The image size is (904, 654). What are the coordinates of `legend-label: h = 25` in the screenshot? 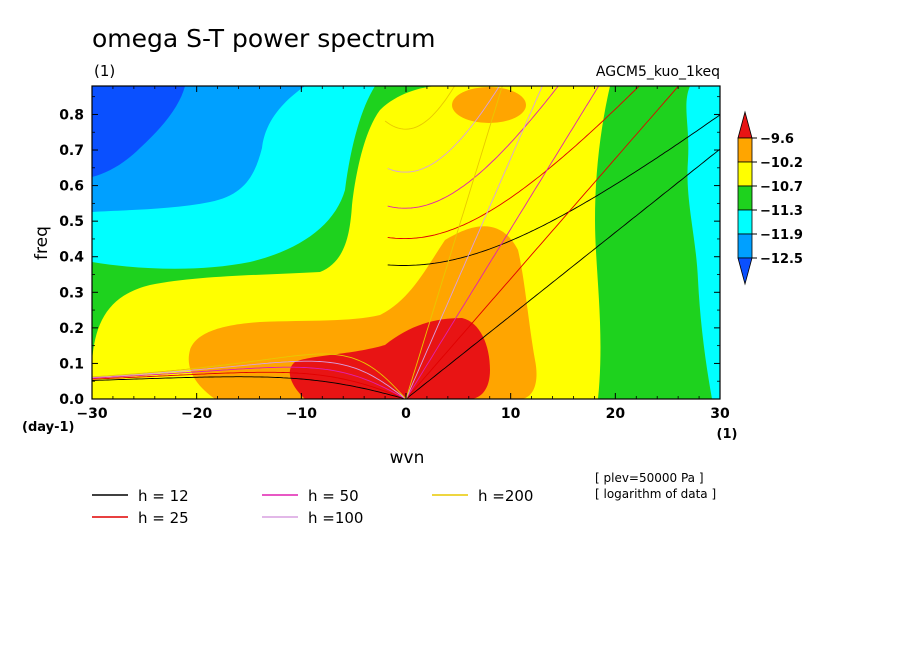 It's located at (163, 518).